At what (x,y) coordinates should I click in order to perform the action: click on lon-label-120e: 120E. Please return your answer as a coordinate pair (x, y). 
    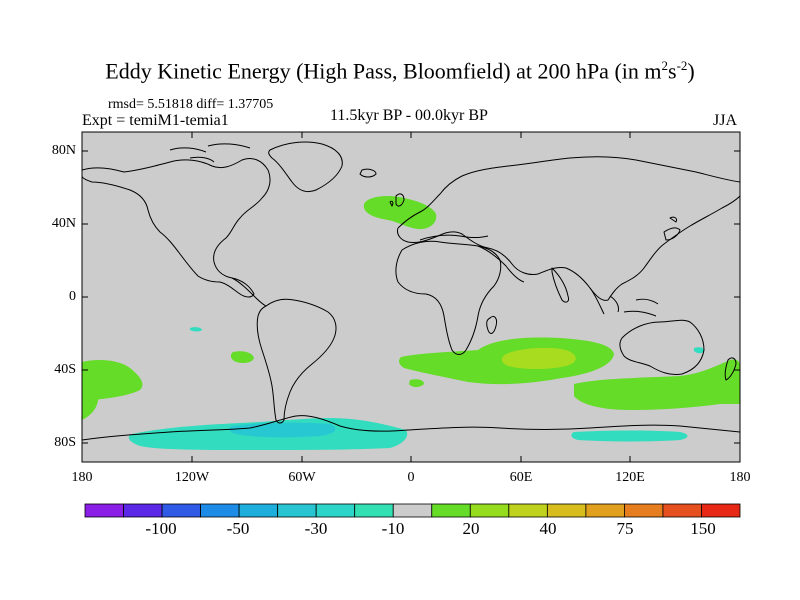
    Looking at the image, I should click on (630, 477).